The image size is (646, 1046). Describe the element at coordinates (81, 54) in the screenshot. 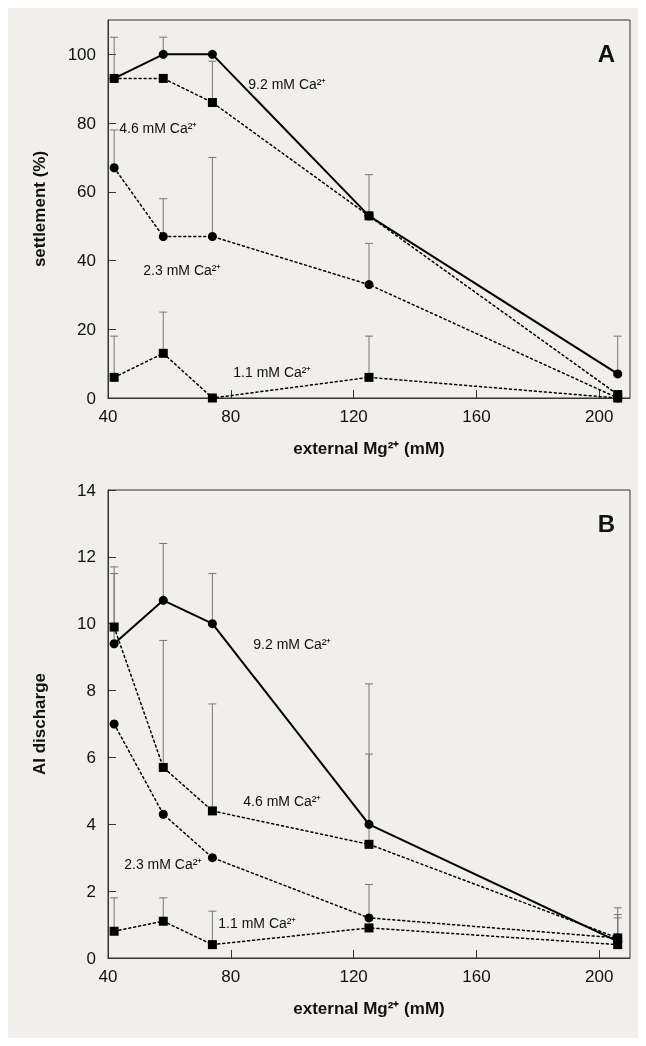

I see `y-tick-label: 100` at that location.